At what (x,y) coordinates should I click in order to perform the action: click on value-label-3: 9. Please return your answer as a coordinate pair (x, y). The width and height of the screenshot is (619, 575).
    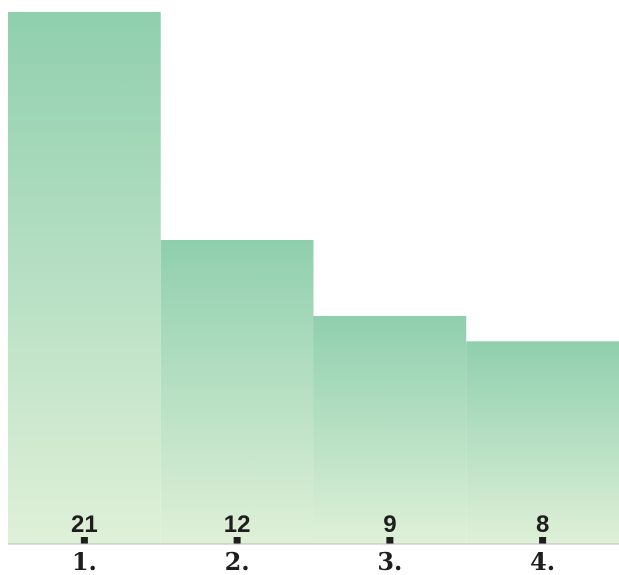
    Looking at the image, I should click on (389, 524).